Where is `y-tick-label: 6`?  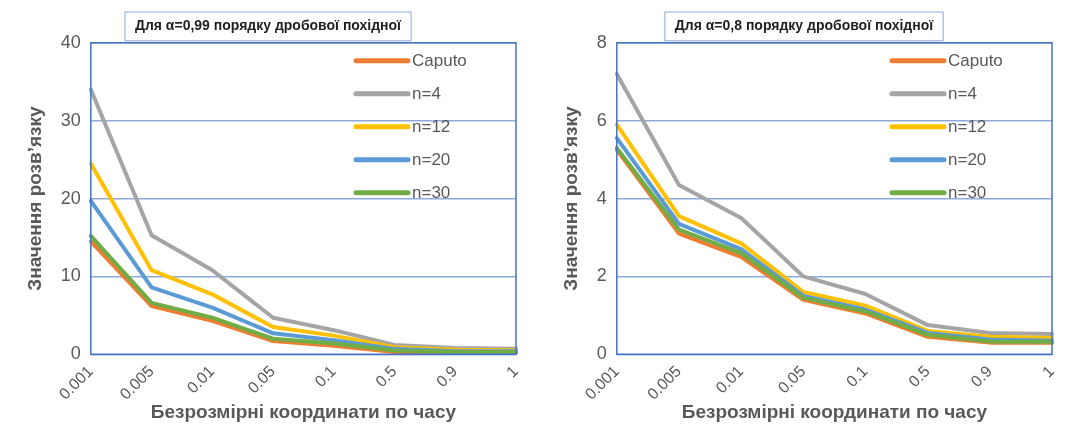 y-tick-label: 6 is located at coordinates (601, 119).